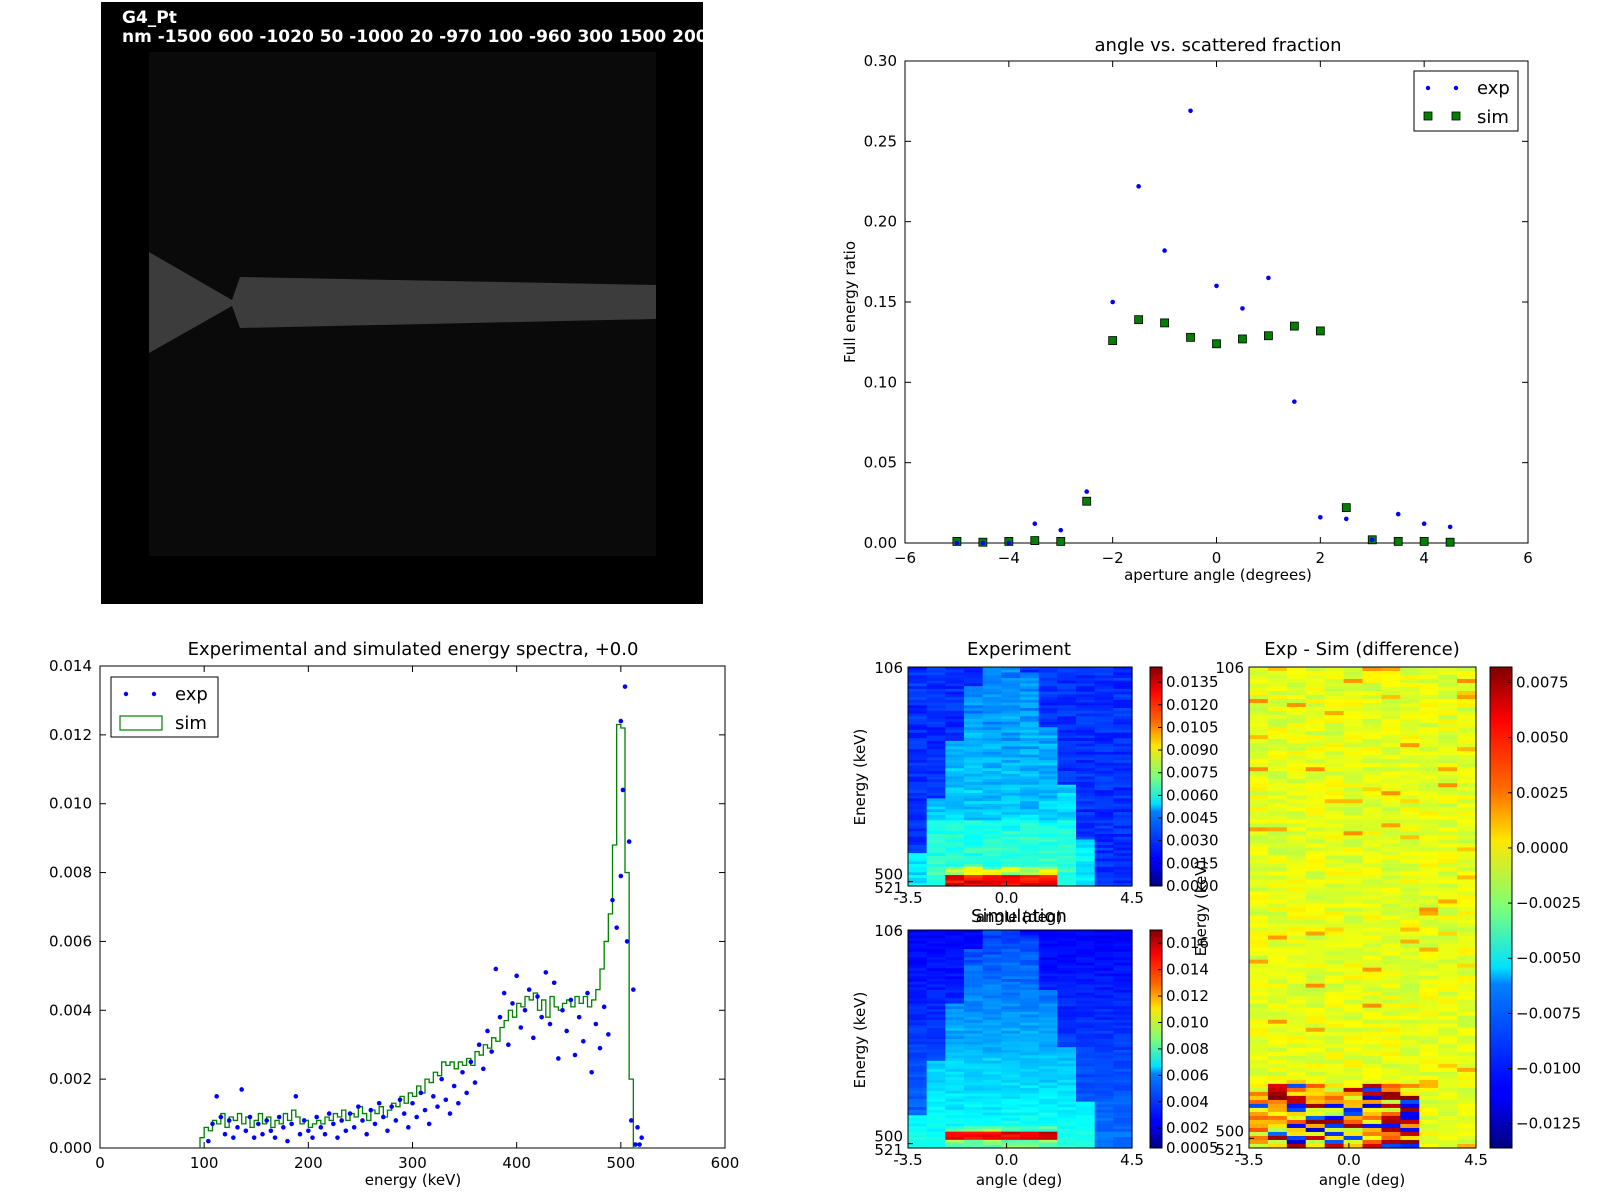  Describe the element at coordinates (1192, 795) in the screenshot. I see `experiment-colorbar-tick-label: 0.0060` at that location.